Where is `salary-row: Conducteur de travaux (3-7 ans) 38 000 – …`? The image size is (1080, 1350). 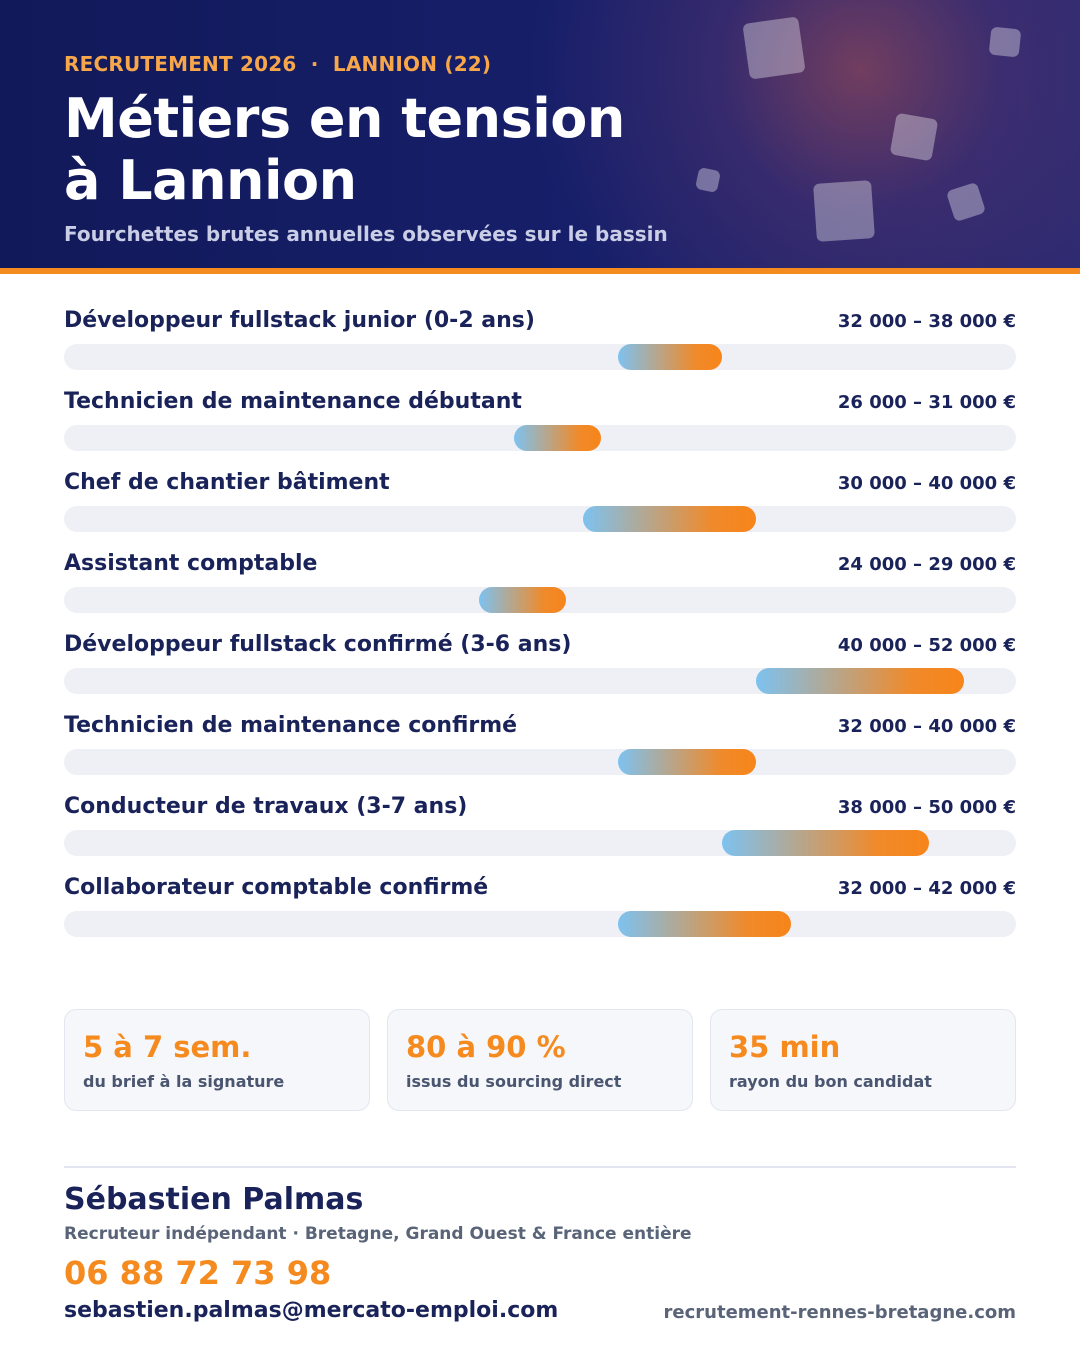 salary-row: Conducteur de travaux (3-7 ans) 38 000 – … is located at coordinates (540, 832).